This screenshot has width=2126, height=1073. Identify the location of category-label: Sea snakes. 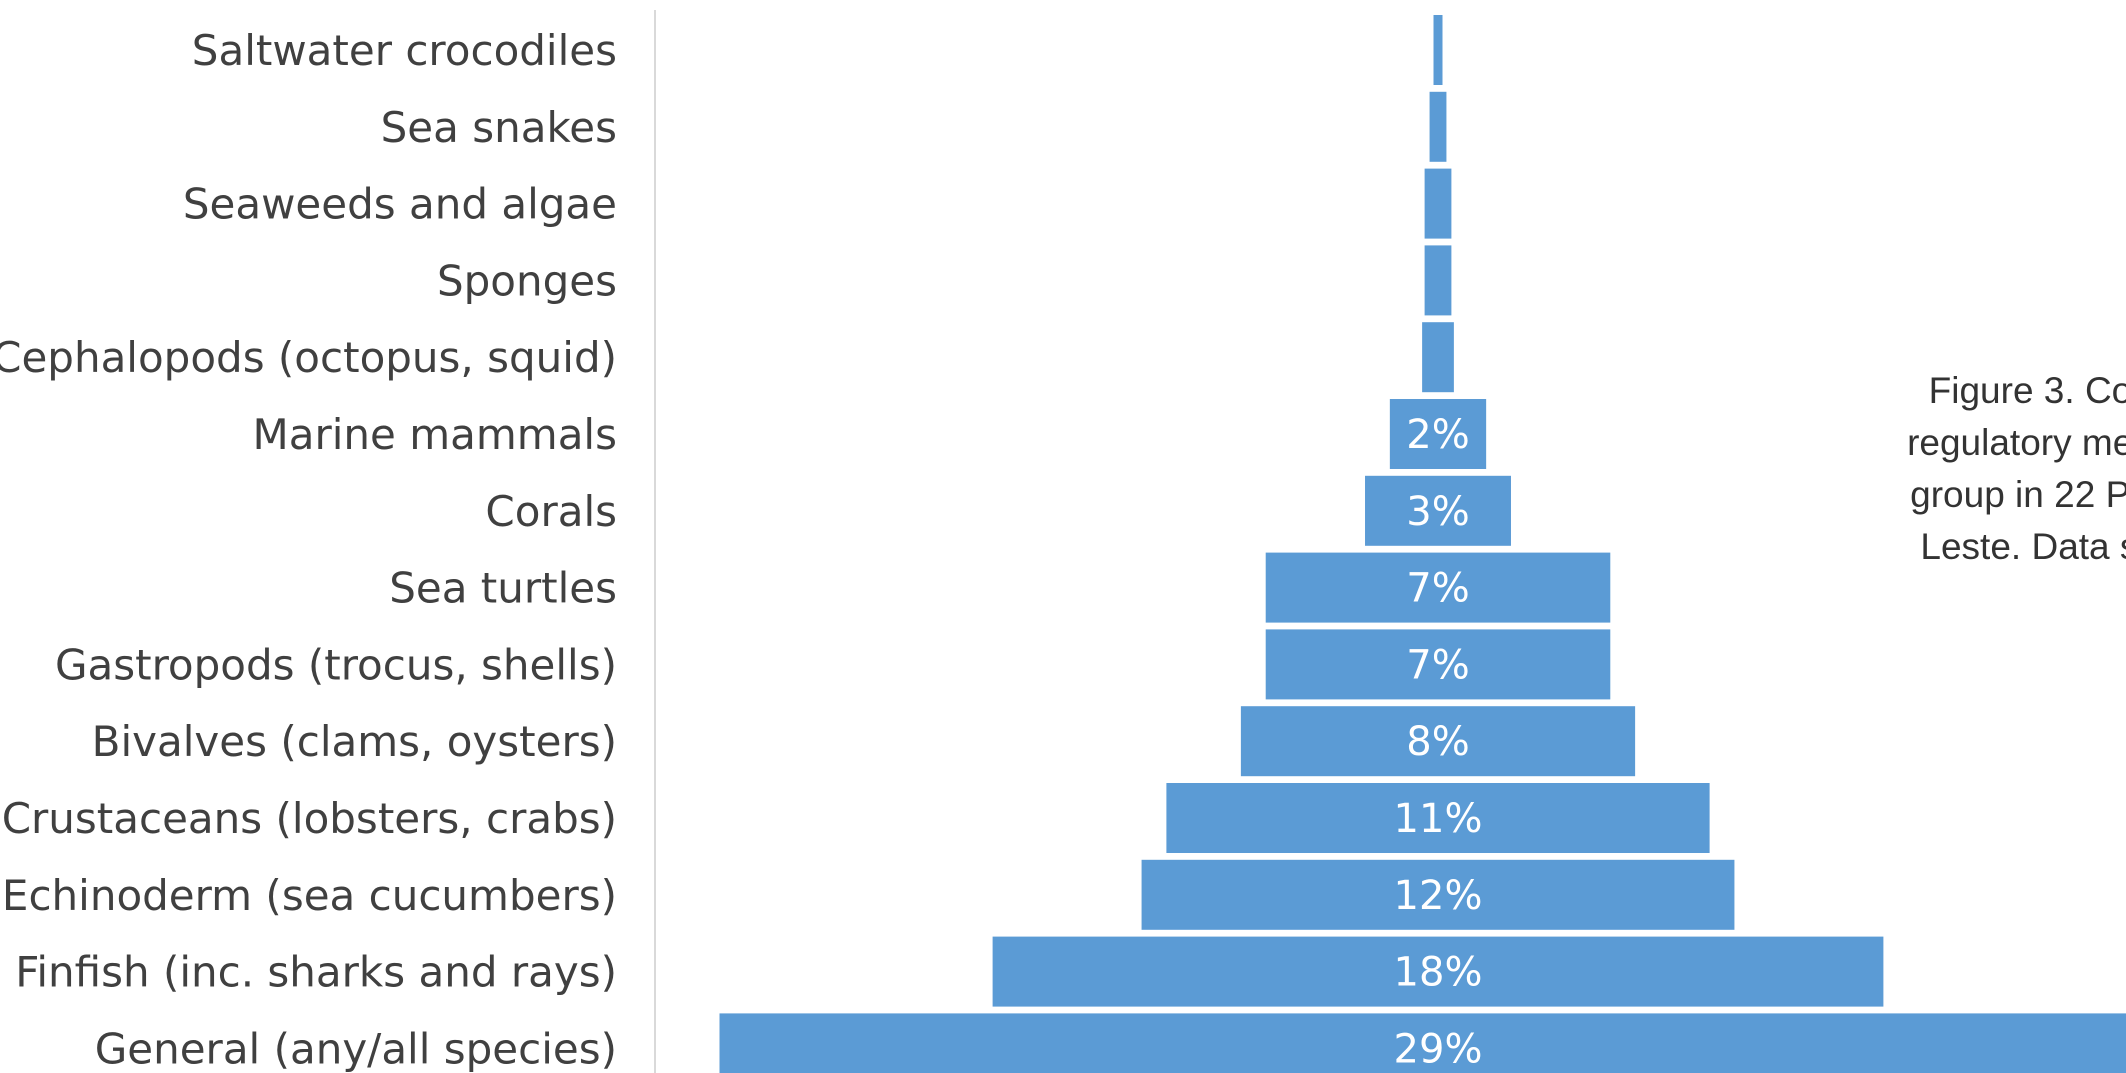
(499, 127).